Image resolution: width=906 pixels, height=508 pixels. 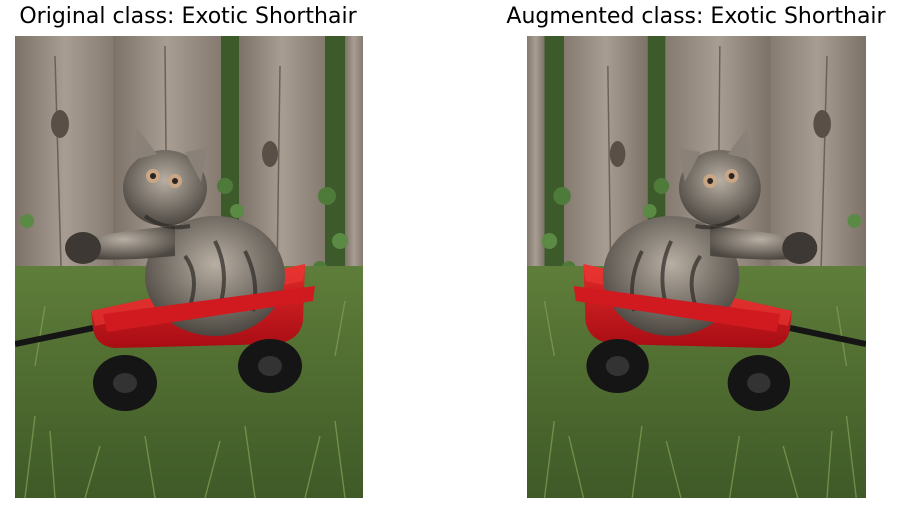 What do you see at coordinates (54, 336) in the screenshot?
I see `wagon-handle` at bounding box center [54, 336].